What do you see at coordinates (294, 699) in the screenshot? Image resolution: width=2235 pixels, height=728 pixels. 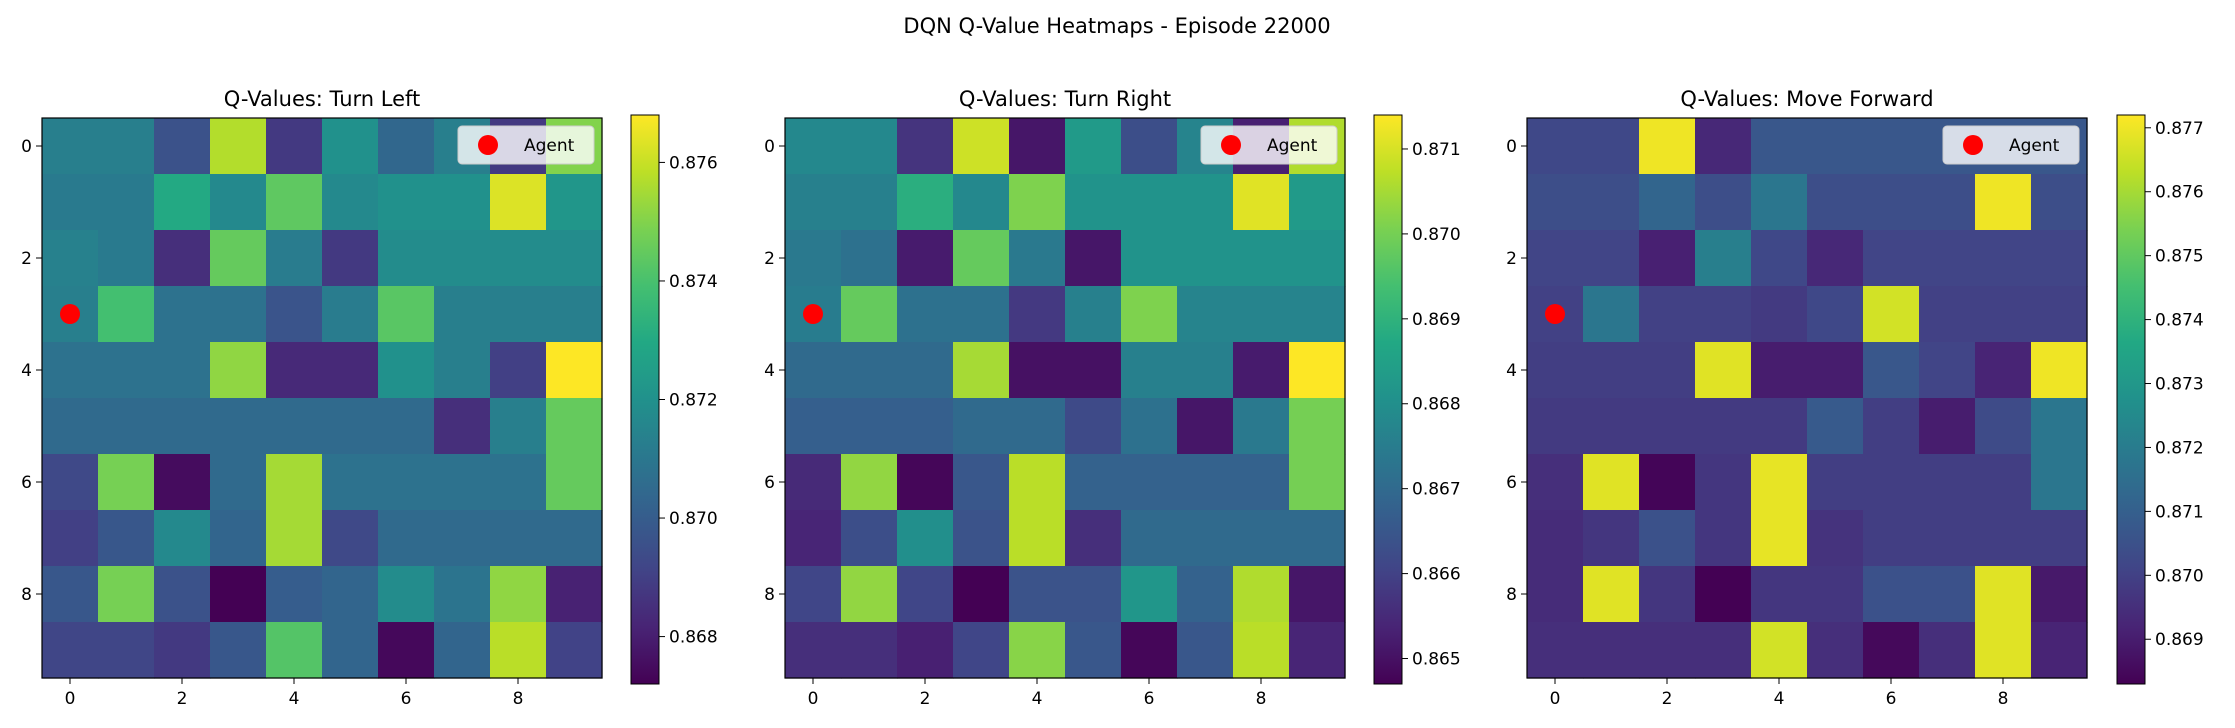 I see `x-tick-label: 4` at bounding box center [294, 699].